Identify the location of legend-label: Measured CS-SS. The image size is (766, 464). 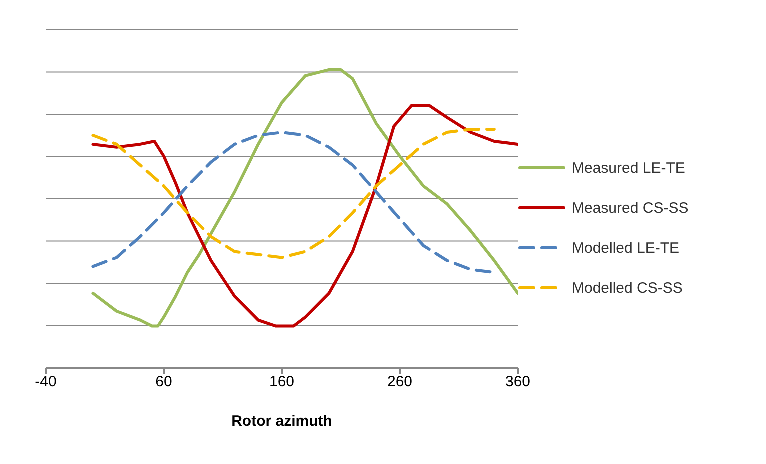
(630, 208).